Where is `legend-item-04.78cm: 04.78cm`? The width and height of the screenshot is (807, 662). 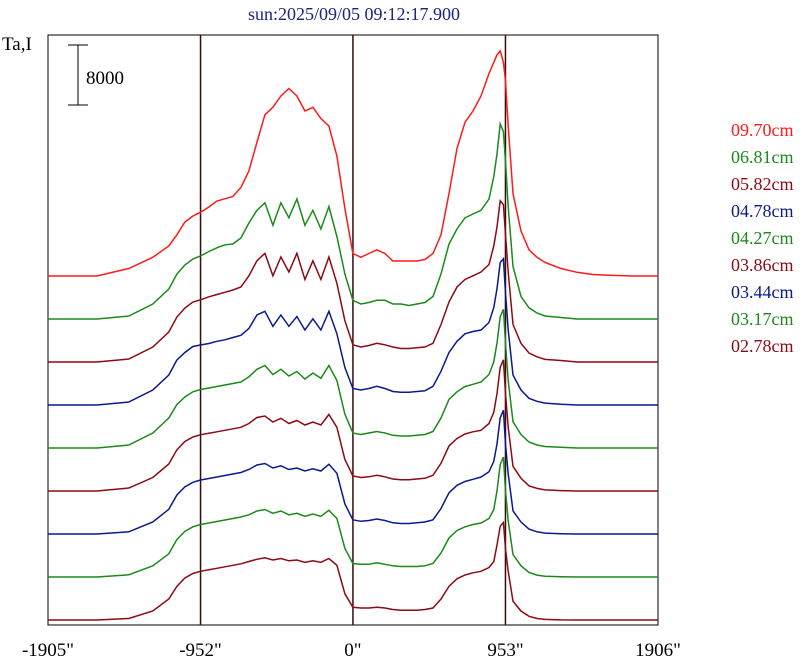 legend-item-04.78cm: 04.78cm is located at coordinates (762, 211).